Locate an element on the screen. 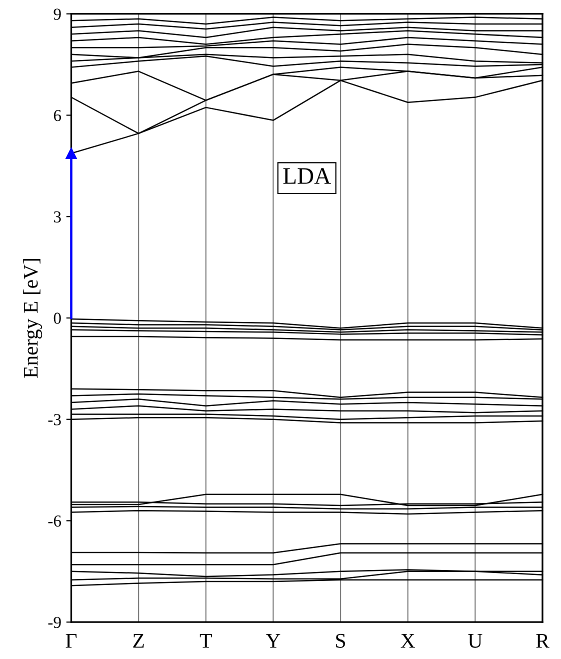  y-tick-label: 9 is located at coordinates (57, 14).